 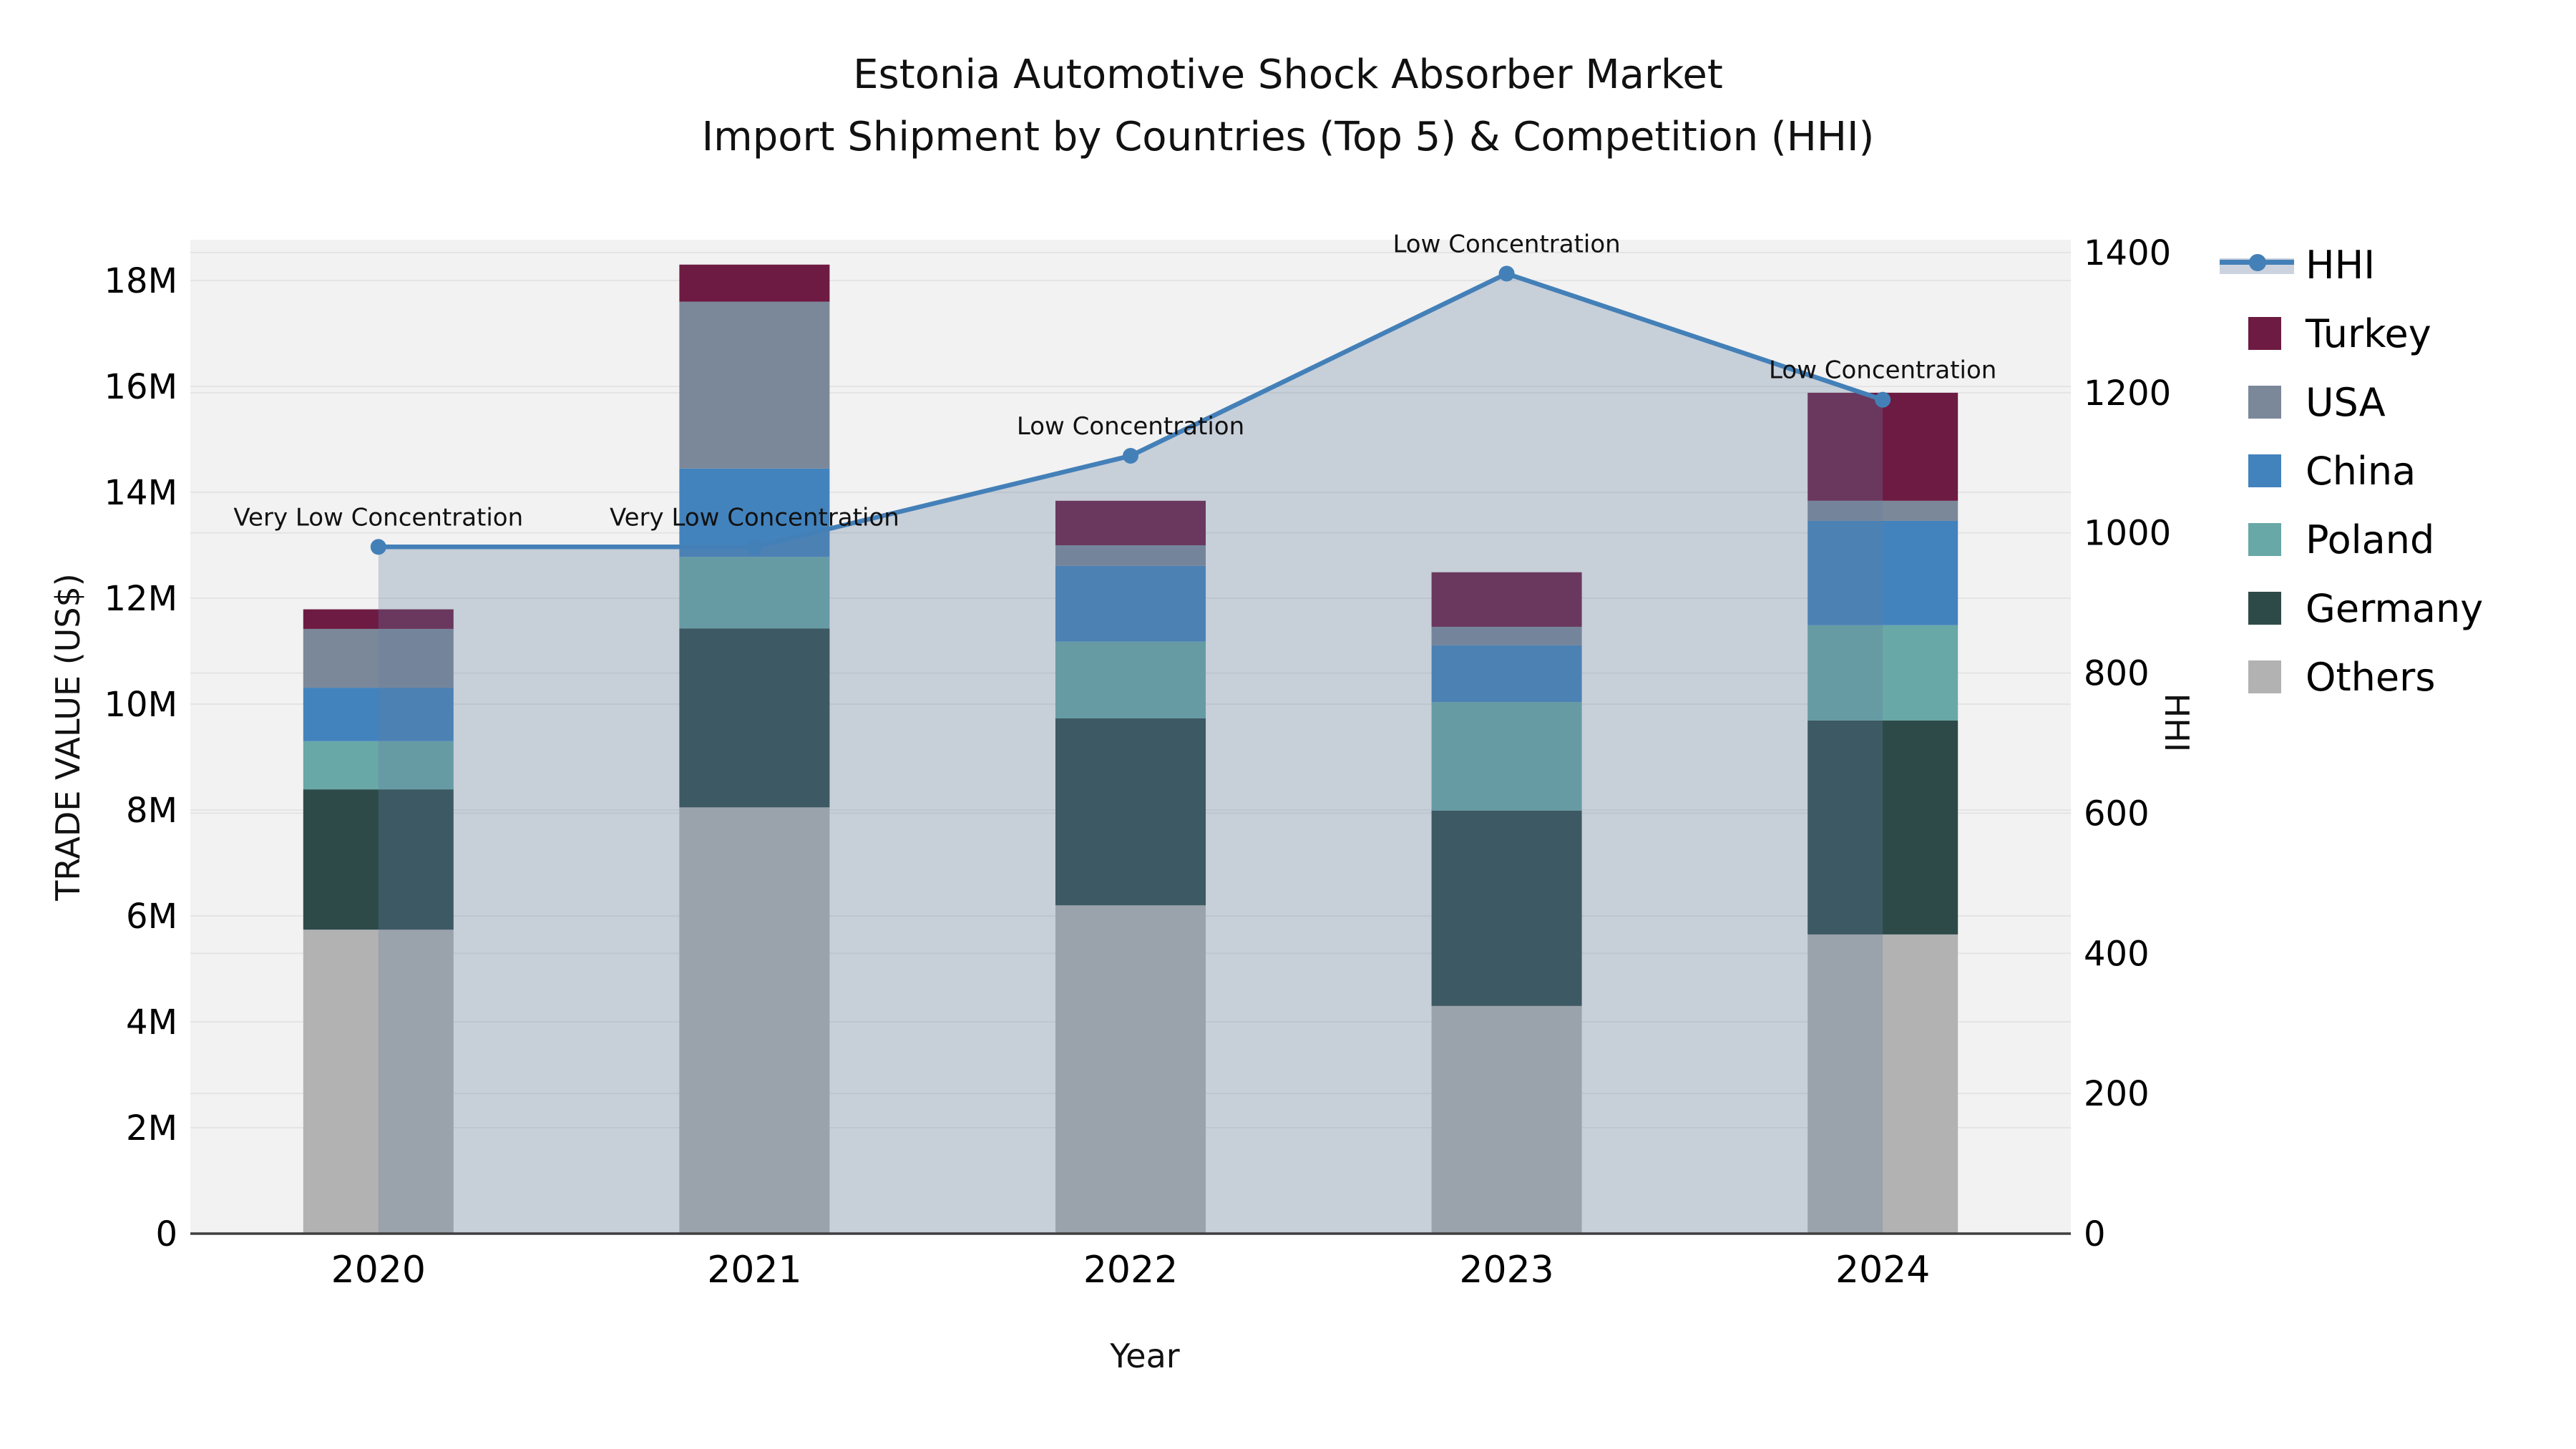 What do you see at coordinates (754, 718) in the screenshot?
I see `bar-segment-2021-germany` at bounding box center [754, 718].